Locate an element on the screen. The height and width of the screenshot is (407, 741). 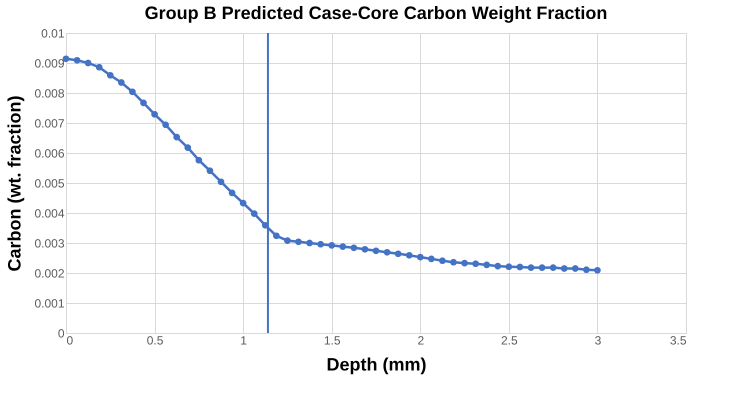
chart-title: Group B Predicted Case-Core Carbon Weight Fraction is located at coordinates (376, 13).